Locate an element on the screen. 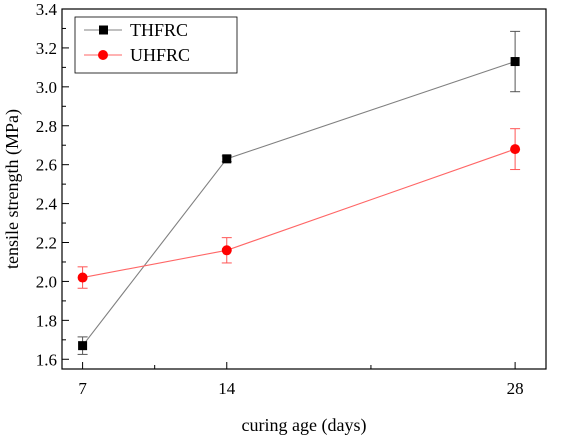 Image resolution: width=561 pixels, height=438 pixels. y-axis-ticks: 1.6 1.8 2.0 2.2 2.4 2.6 2.8 3.0 3.2 3.4 is located at coordinates (52, 184).